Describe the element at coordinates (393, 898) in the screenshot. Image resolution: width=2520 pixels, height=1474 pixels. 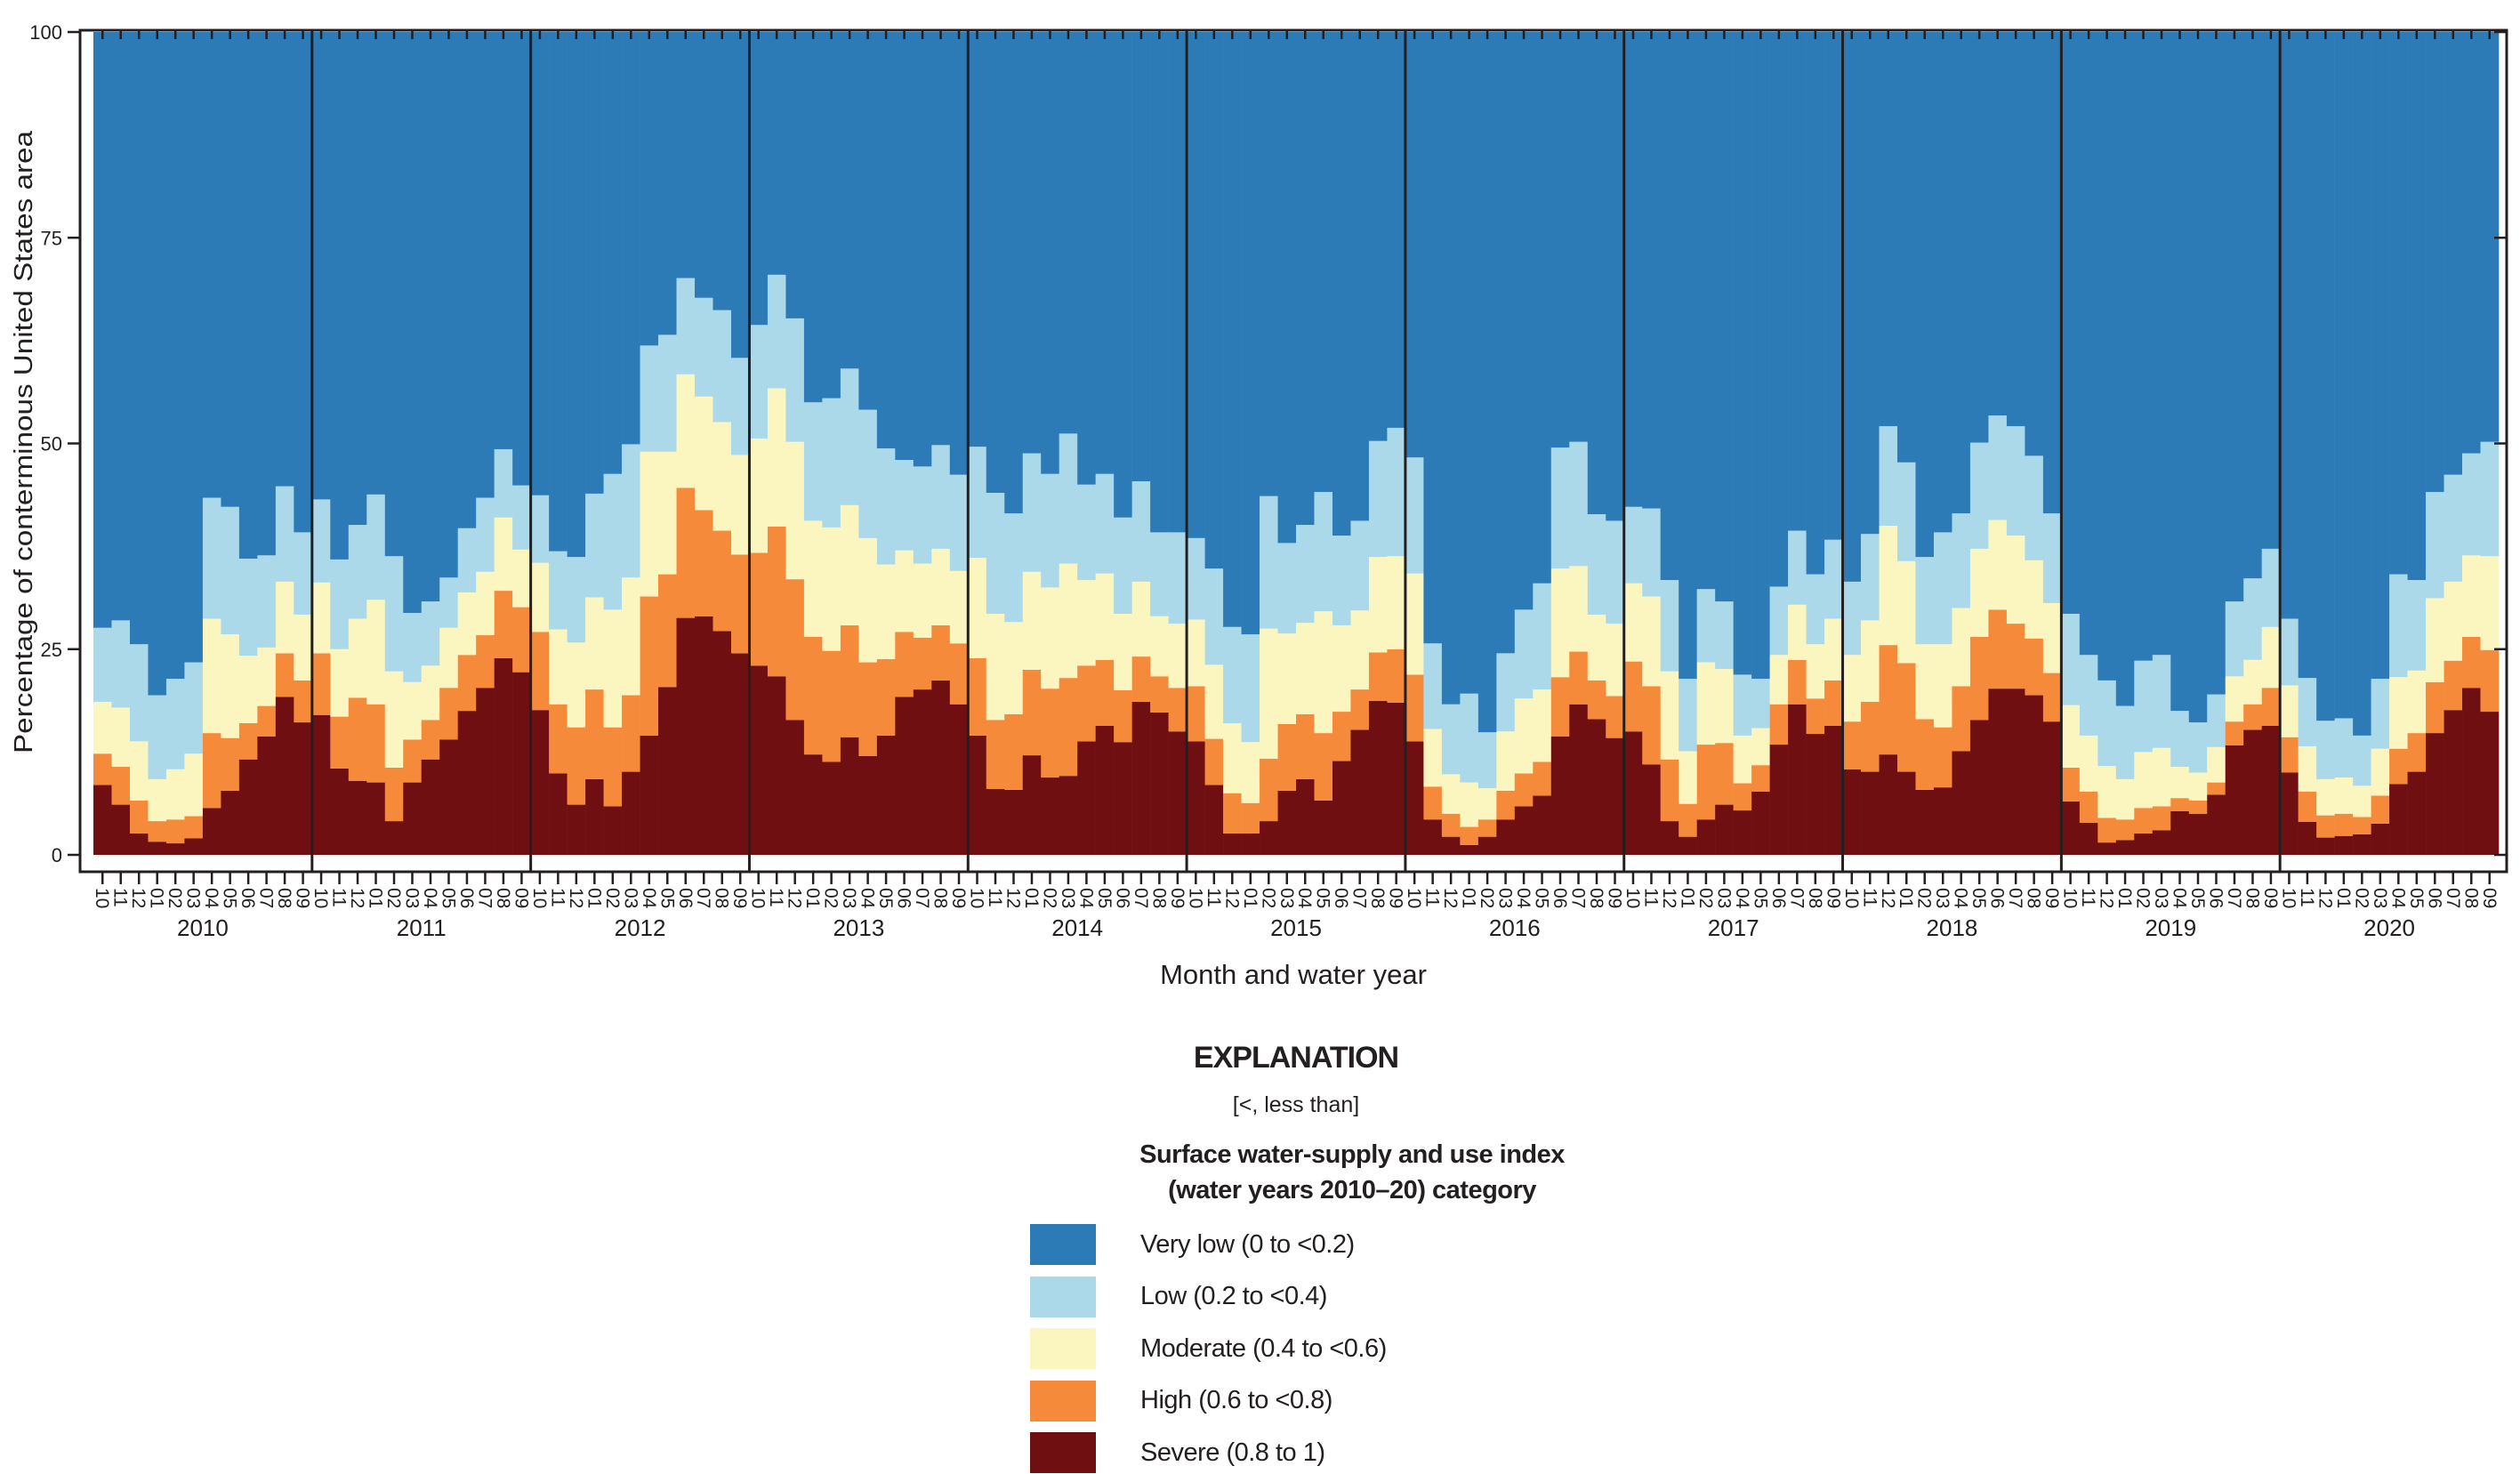
I see `x-tick-label: 02` at that location.